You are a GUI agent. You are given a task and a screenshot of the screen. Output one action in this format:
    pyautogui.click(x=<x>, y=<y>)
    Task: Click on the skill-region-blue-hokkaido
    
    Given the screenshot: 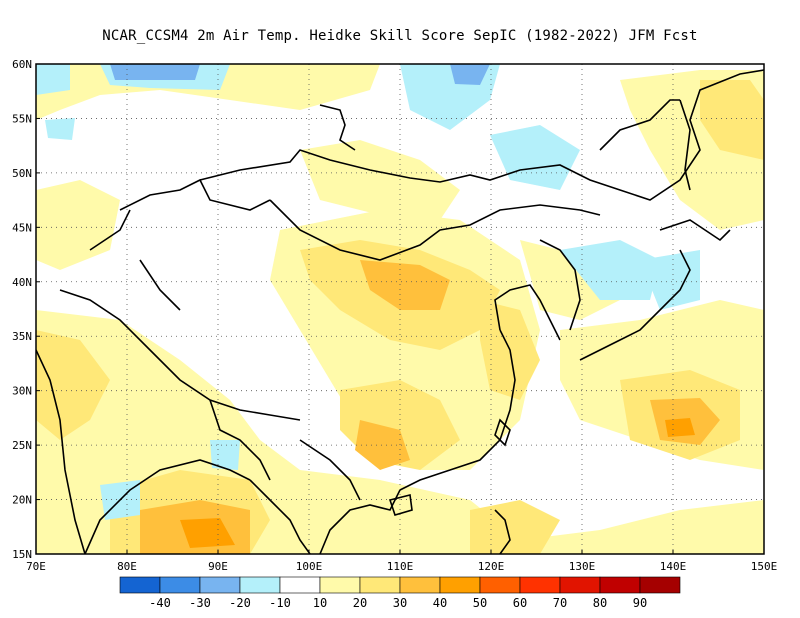 What is the action you would take?
    pyautogui.click(x=670, y=280)
    